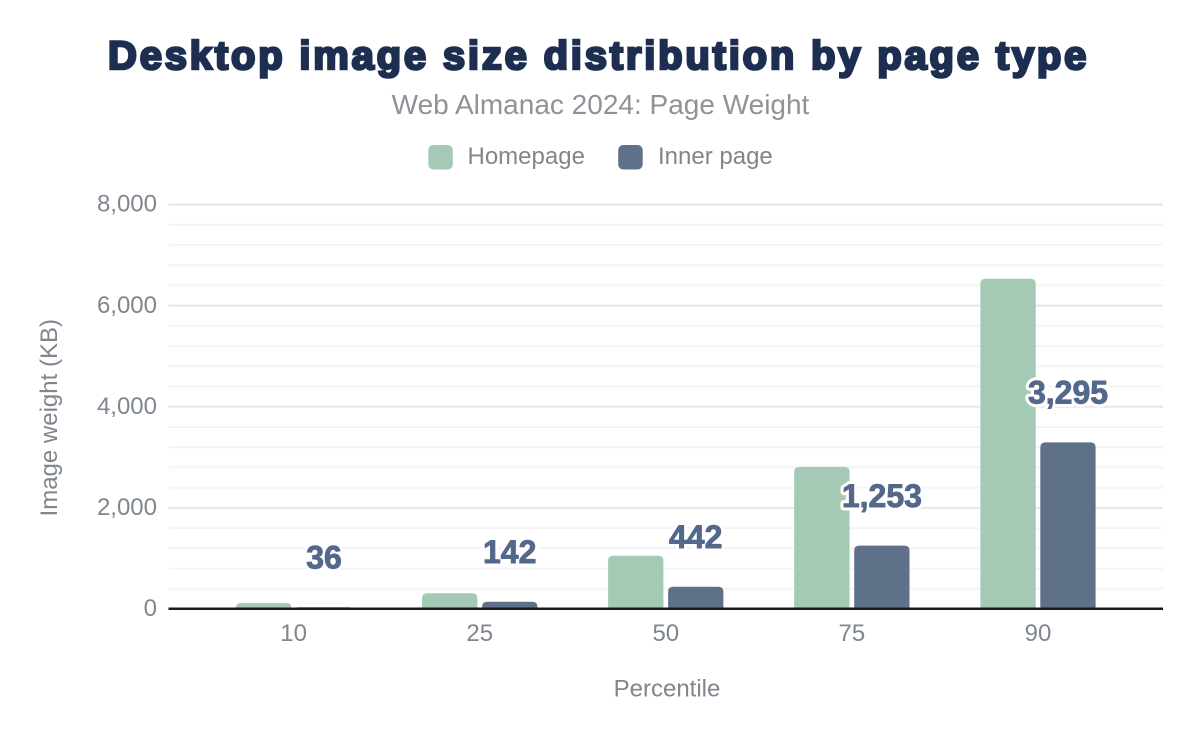 The image size is (1200, 742). What do you see at coordinates (526, 156) in the screenshot?
I see `svg-text: Homepage` at bounding box center [526, 156].